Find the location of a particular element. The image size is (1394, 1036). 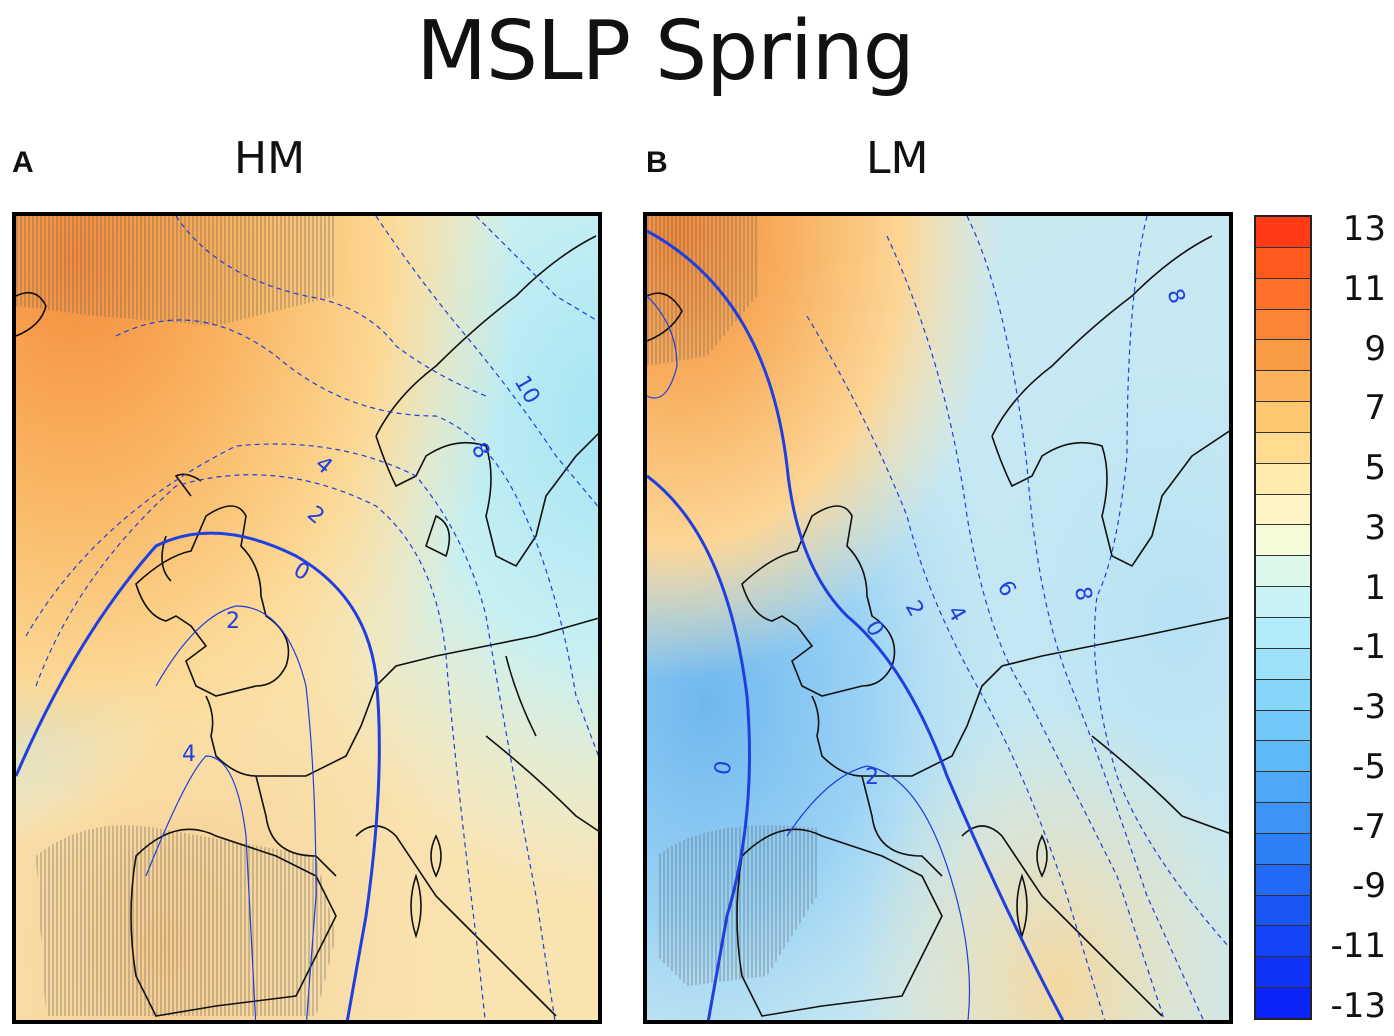

colorbar-tick-label: 9 is located at coordinates (1375, 348).